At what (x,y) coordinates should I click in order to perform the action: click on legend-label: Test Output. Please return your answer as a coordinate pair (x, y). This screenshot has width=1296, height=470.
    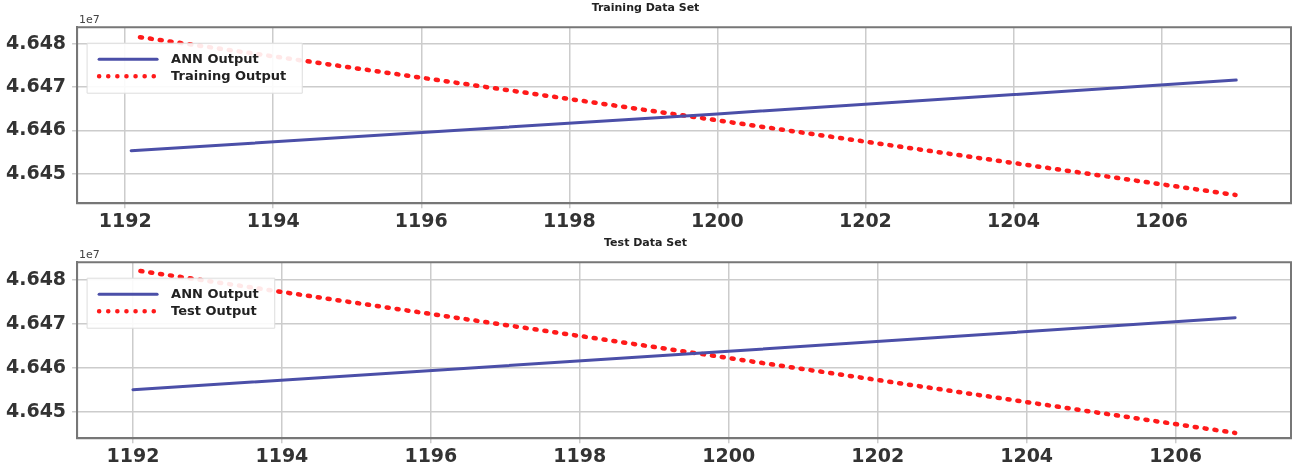
    Looking at the image, I should click on (214, 310).